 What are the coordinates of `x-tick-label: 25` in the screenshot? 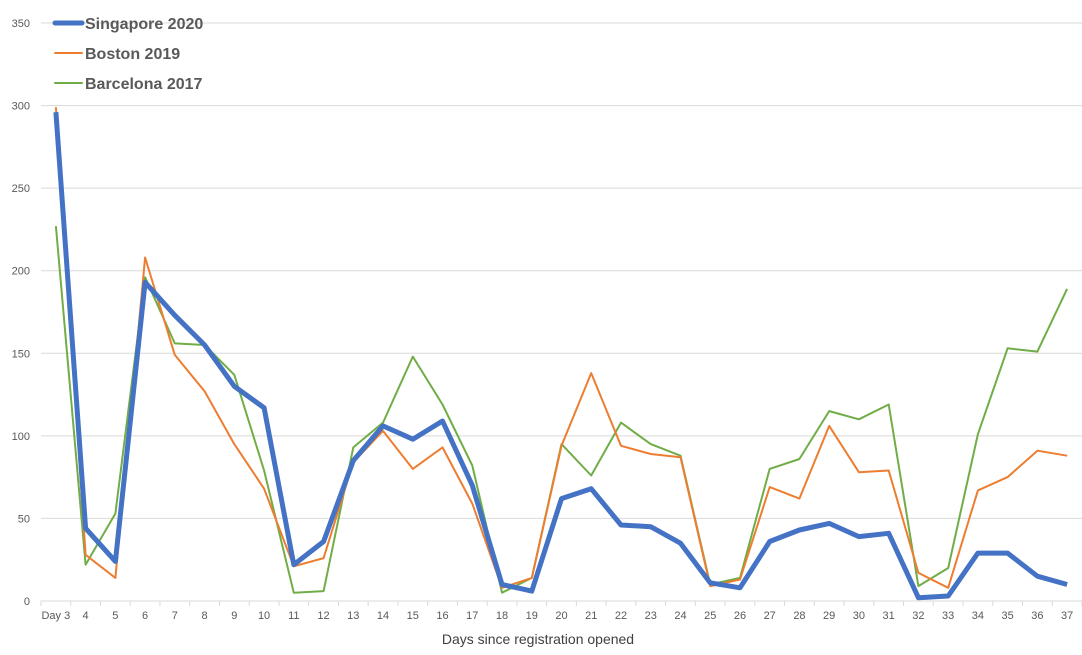 It's located at (710, 616).